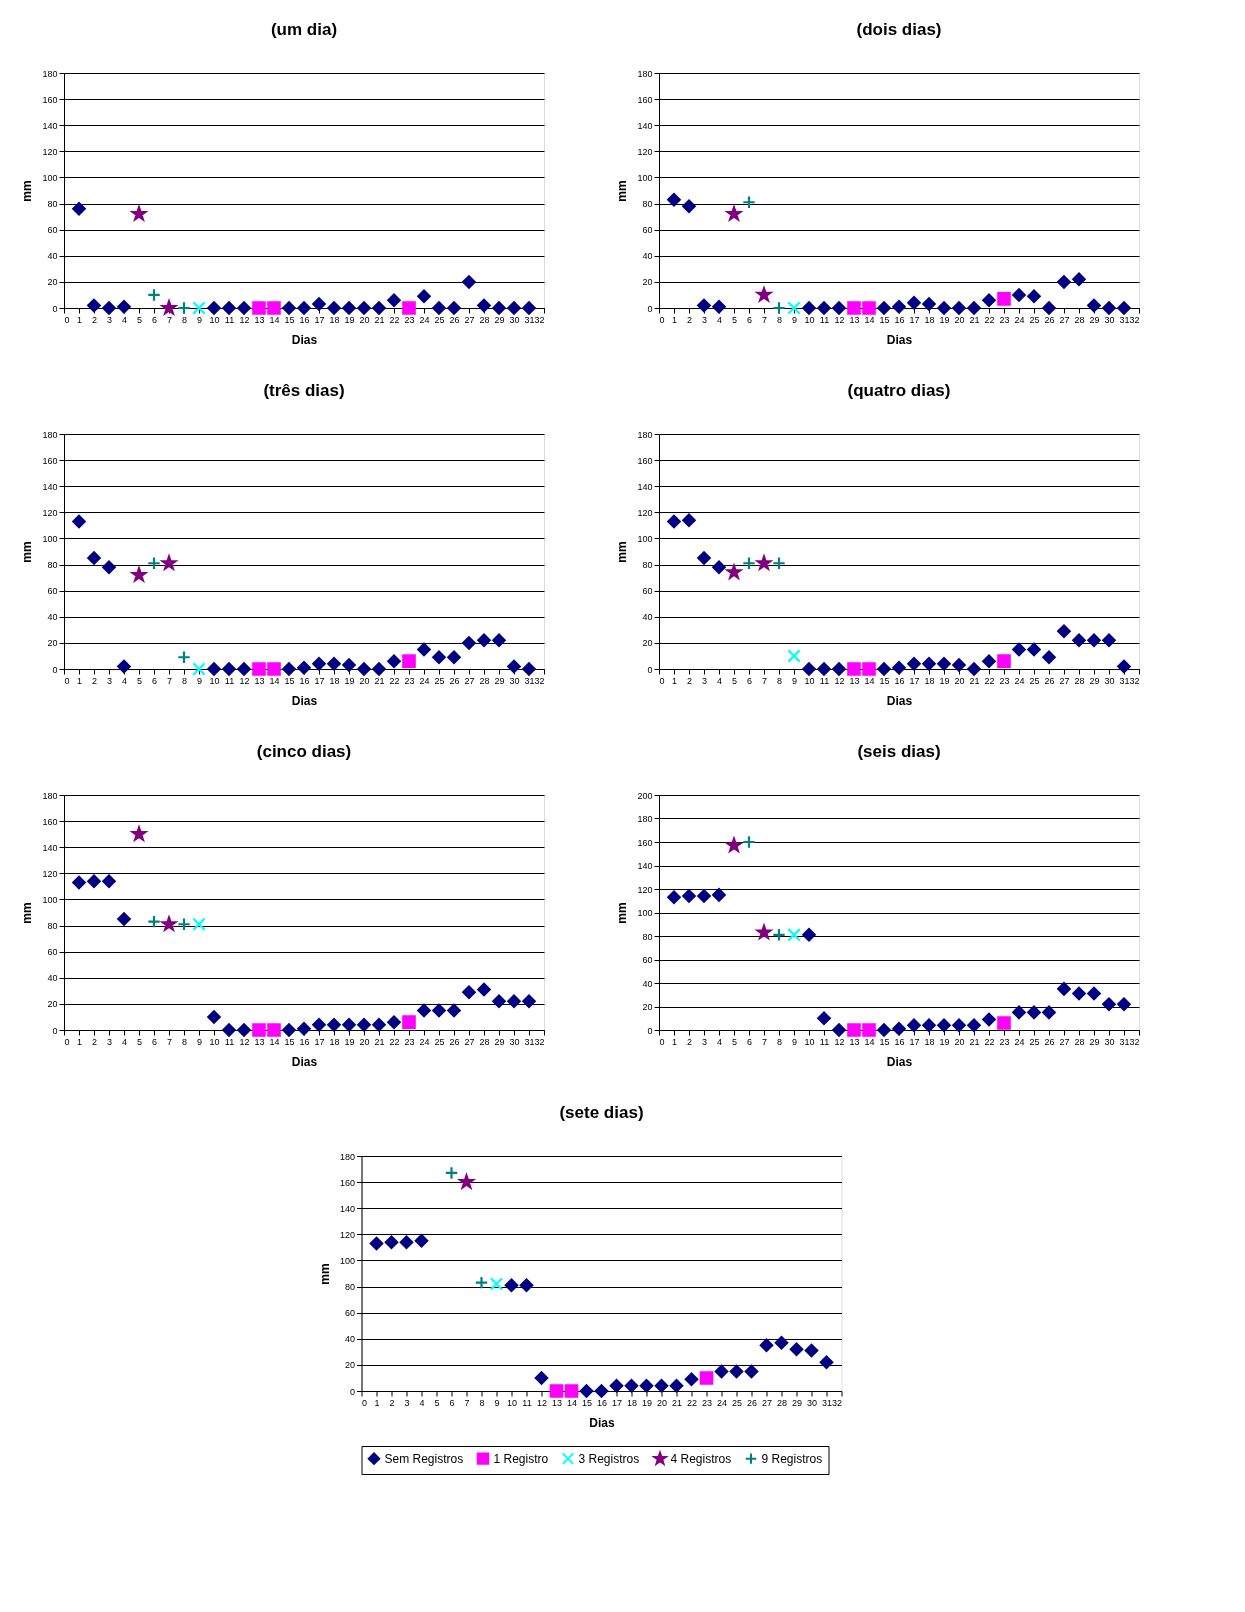  I want to click on y-tick-label: 200, so click(645, 795).